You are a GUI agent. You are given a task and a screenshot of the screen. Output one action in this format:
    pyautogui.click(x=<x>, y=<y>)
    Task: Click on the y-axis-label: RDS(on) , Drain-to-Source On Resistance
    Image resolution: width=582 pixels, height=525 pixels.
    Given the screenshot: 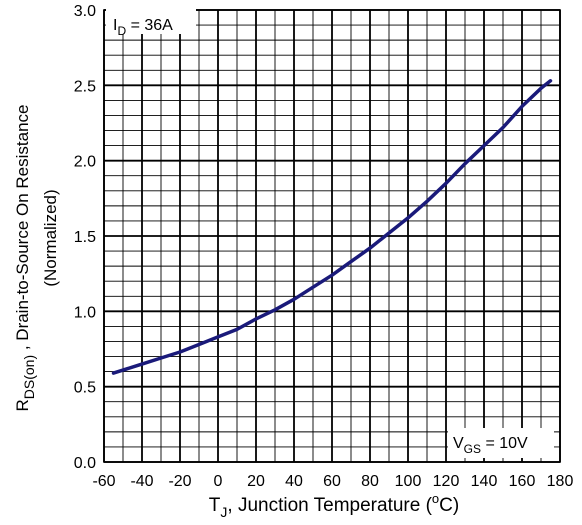 What is the action you would take?
    pyautogui.click(x=25, y=257)
    